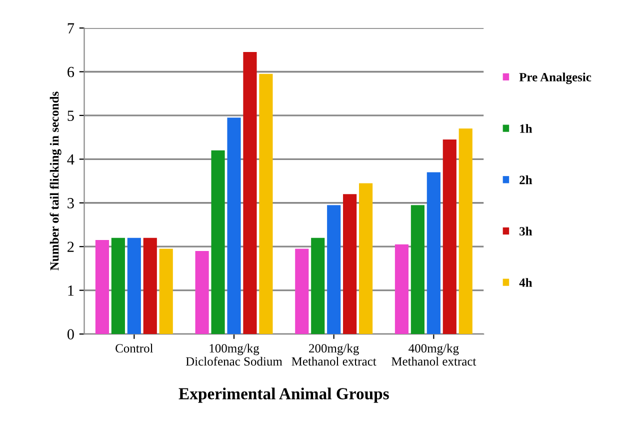 The height and width of the screenshot is (431, 624). What do you see at coordinates (70, 334) in the screenshot?
I see `y-tick-label: 0` at bounding box center [70, 334].